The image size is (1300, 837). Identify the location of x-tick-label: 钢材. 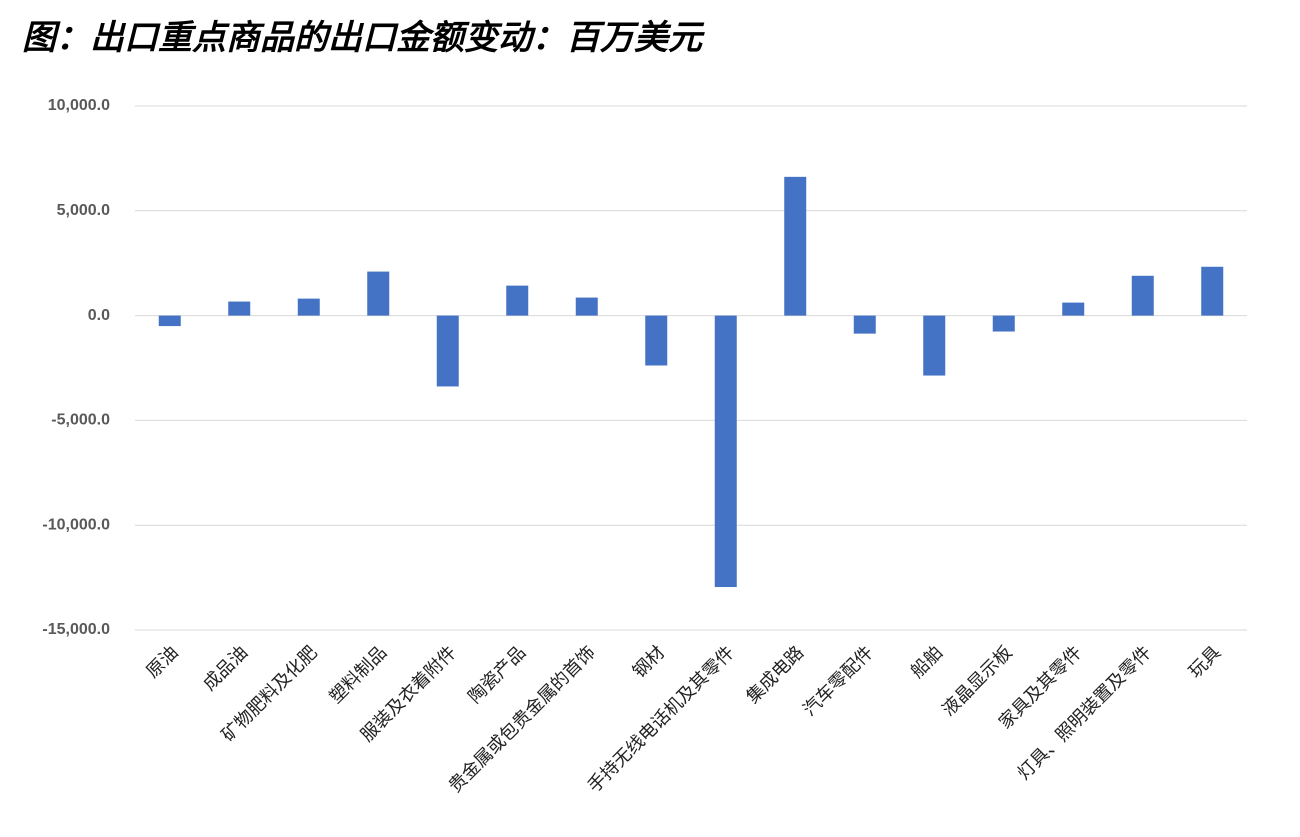
(649, 662).